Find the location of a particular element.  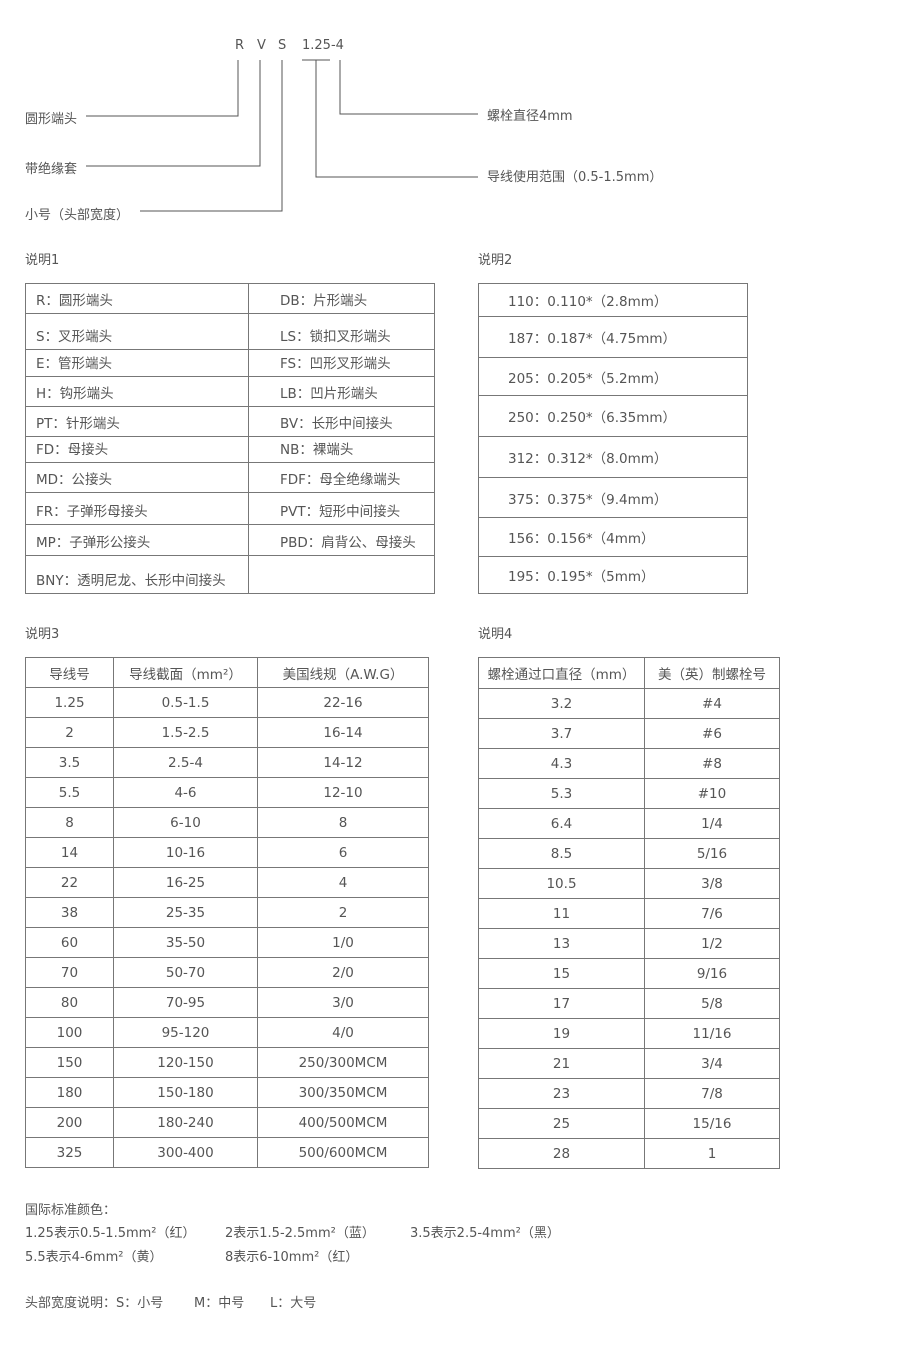

table-cell: 1/4 is located at coordinates (712, 823).